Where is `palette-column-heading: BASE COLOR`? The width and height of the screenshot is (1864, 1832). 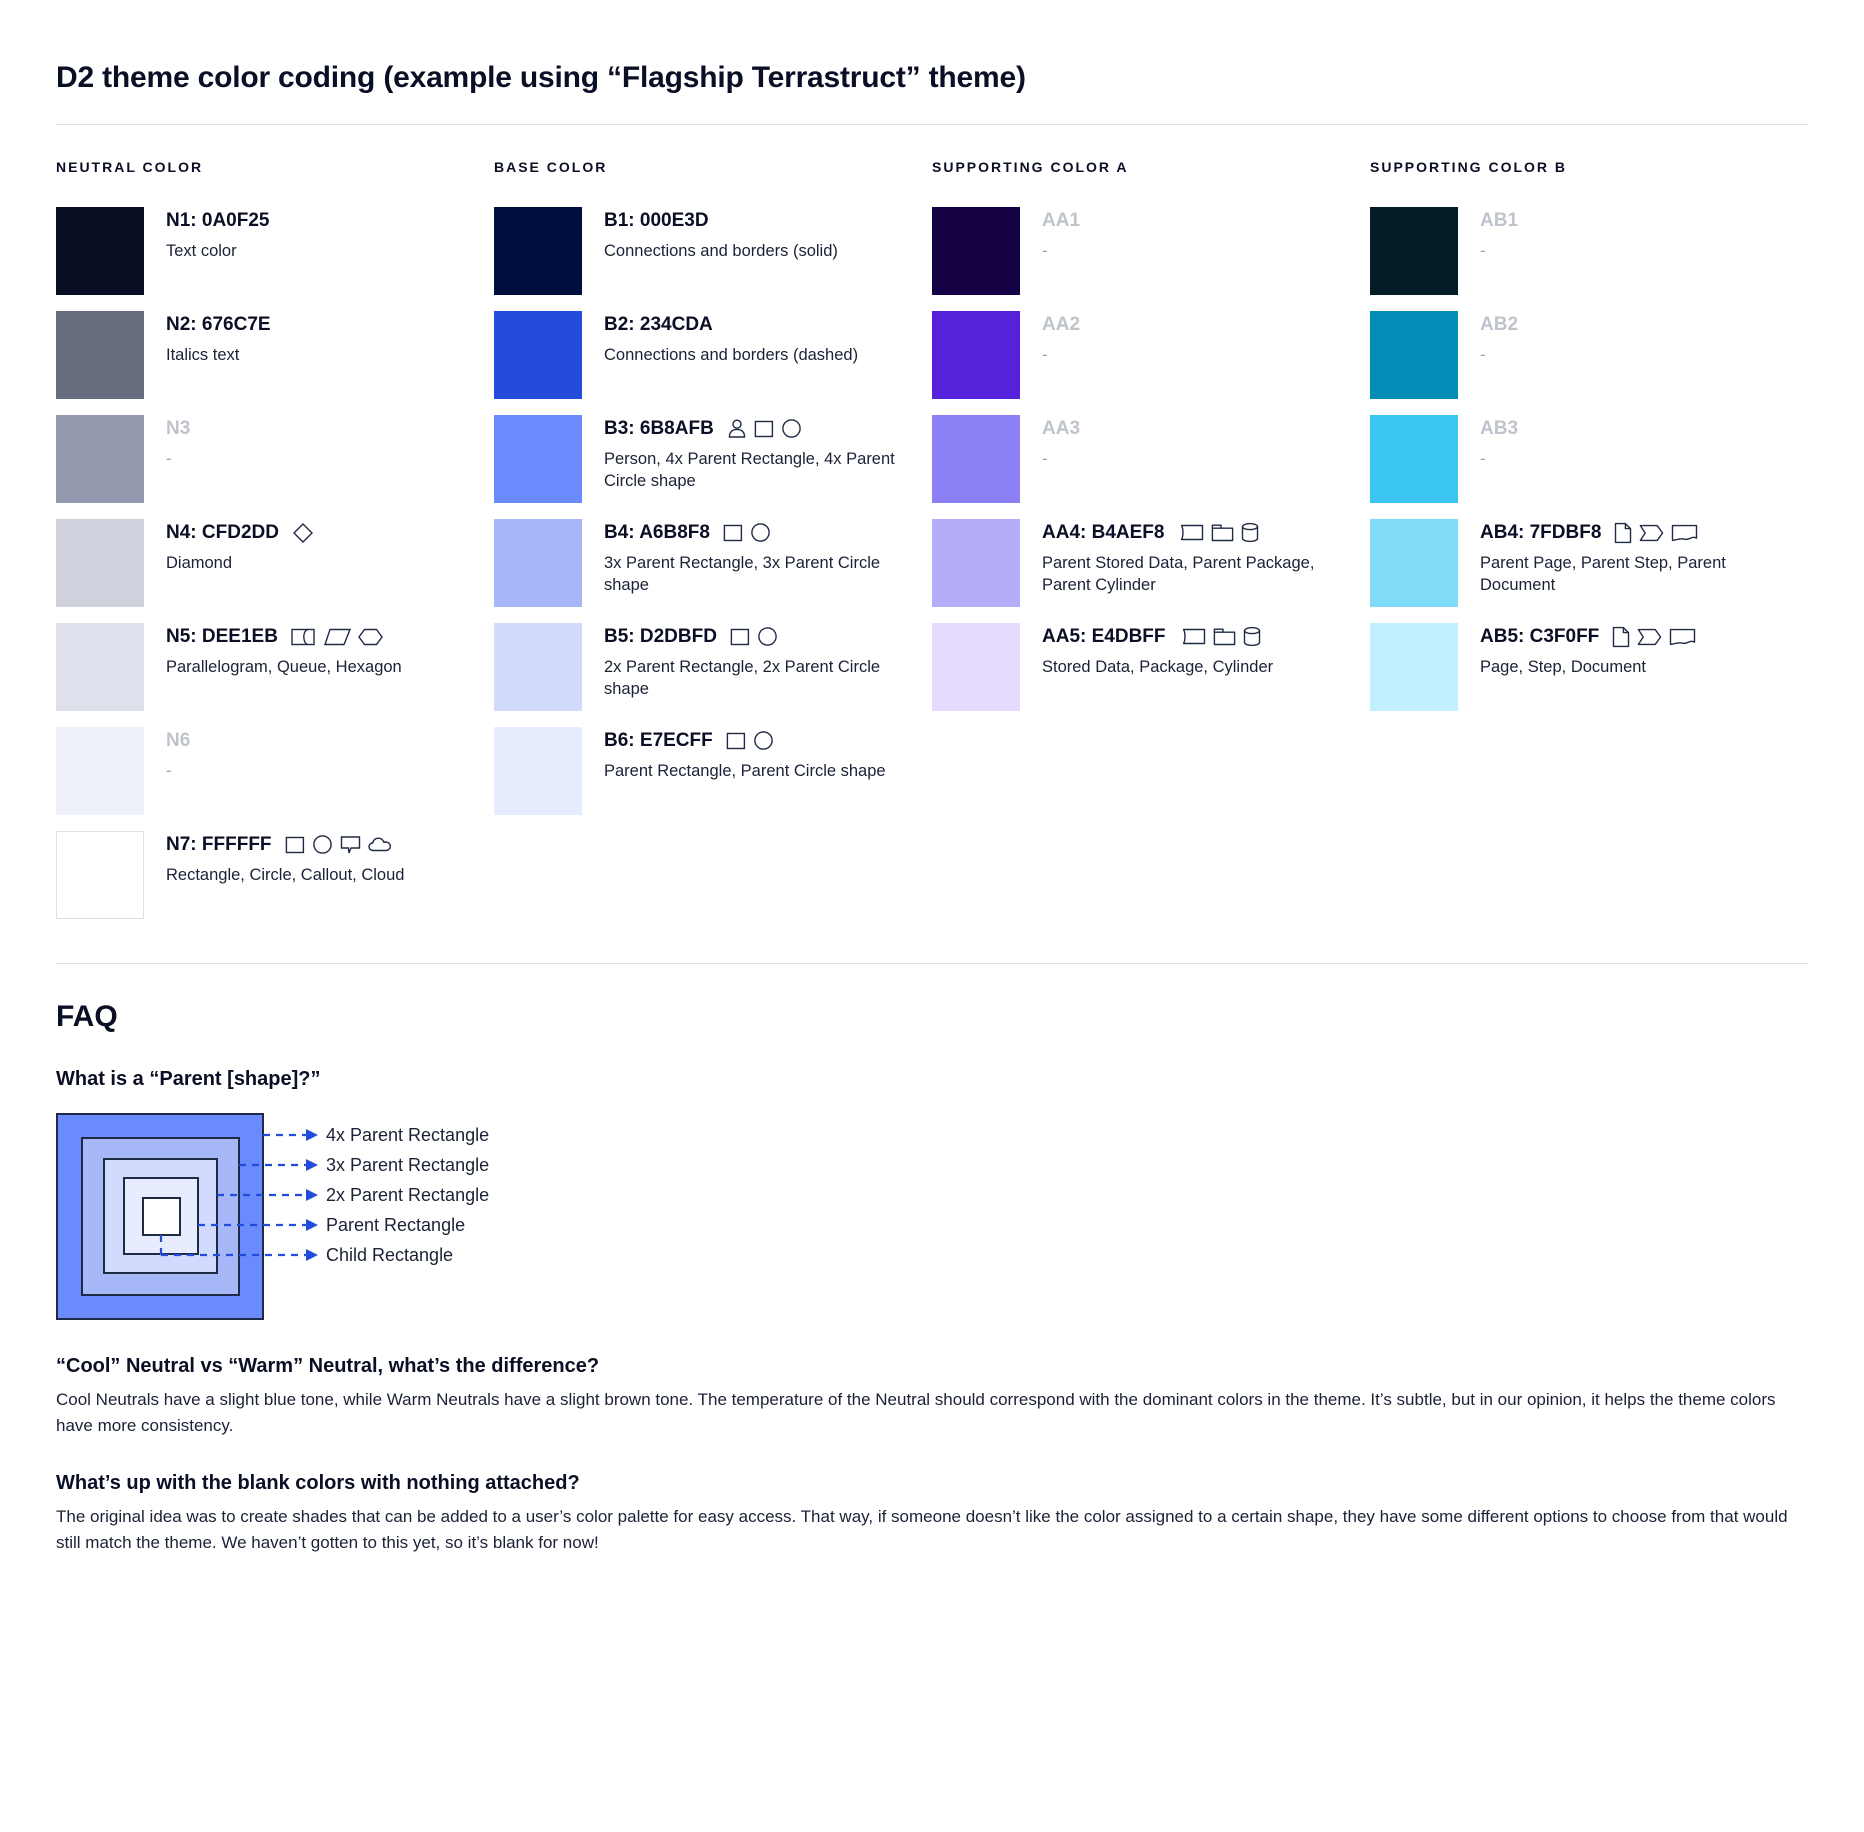 palette-column-heading: BASE COLOR is located at coordinates (551, 167).